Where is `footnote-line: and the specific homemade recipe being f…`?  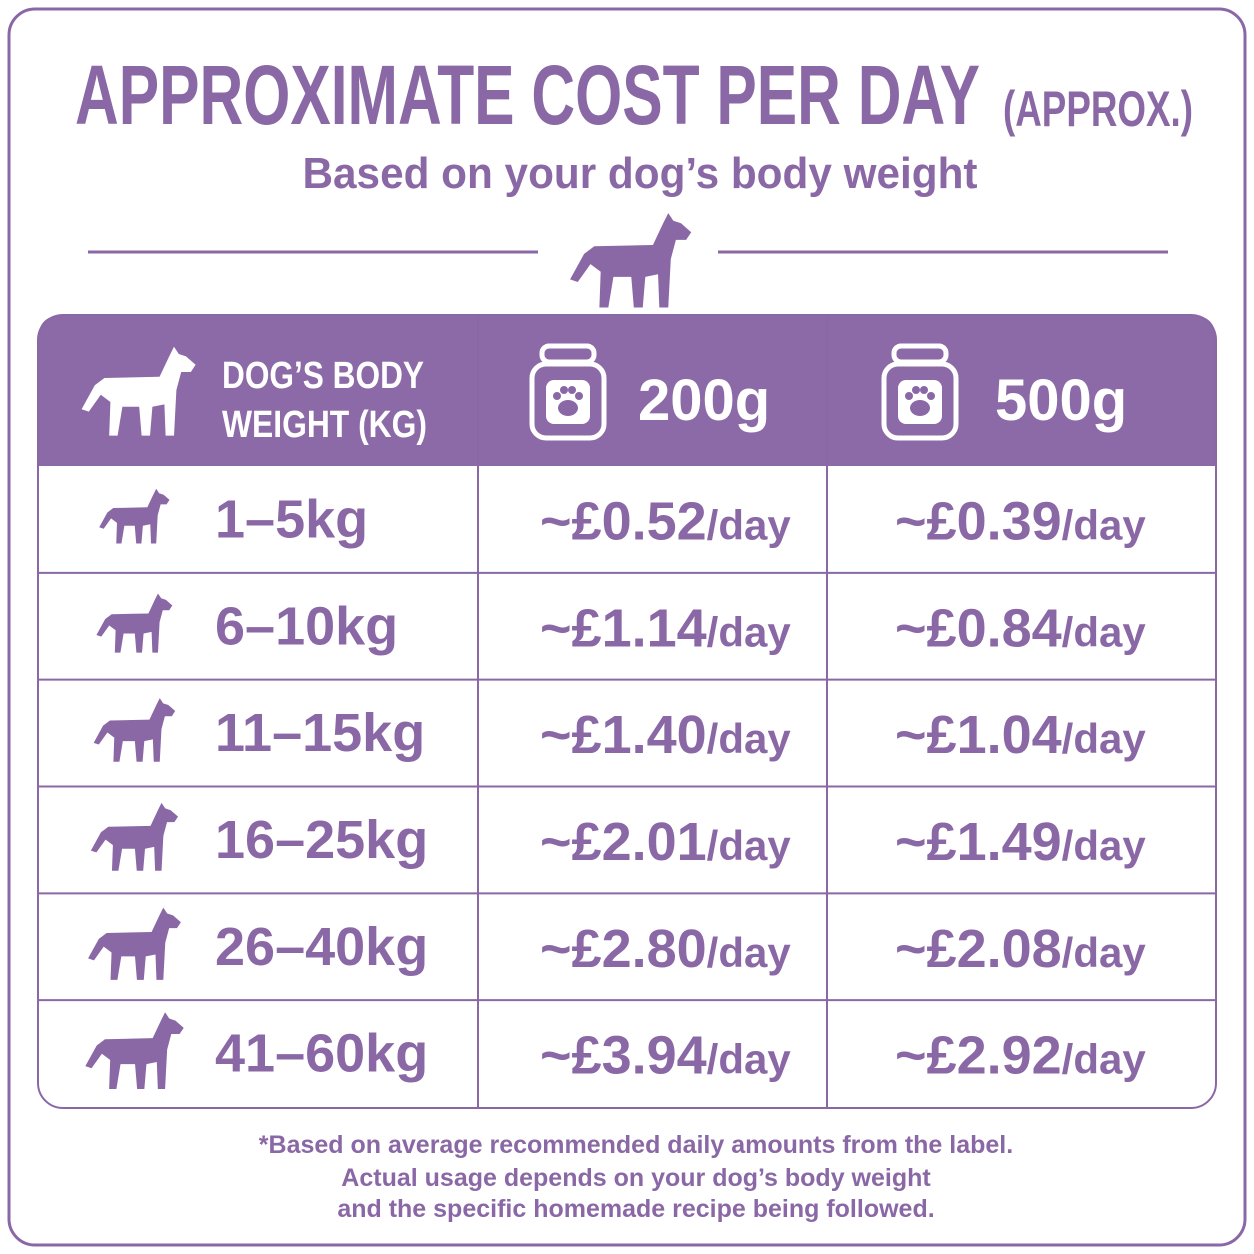
footnote-line: and the specific homemade recipe being f… is located at coordinates (635, 1209).